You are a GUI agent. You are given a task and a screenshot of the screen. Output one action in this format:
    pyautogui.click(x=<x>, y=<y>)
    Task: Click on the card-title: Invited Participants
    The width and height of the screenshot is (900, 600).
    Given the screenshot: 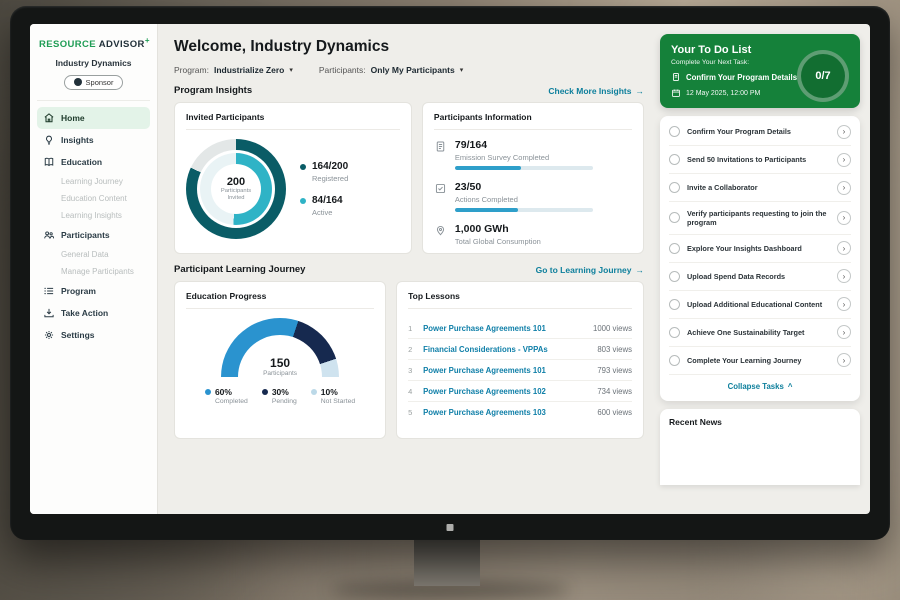 What is the action you would take?
    pyautogui.click(x=293, y=121)
    